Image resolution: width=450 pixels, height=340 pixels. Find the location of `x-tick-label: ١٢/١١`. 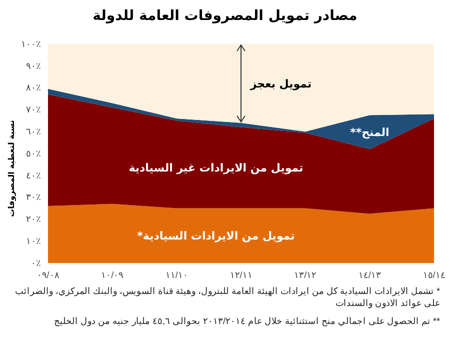

x-tick-label: ١٢/١١ is located at coordinates (241, 275).